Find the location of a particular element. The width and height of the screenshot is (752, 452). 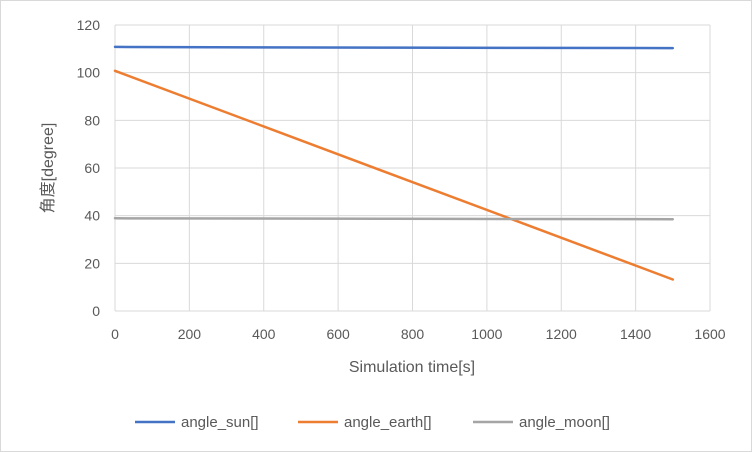

y-axis-title: 角度[degree] is located at coordinates (48, 168).